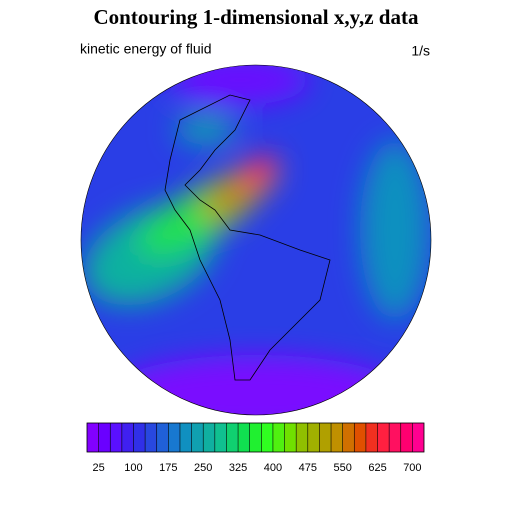 The height and width of the screenshot is (512, 512). What do you see at coordinates (146, 49) in the screenshot?
I see `left-string: kinetic energy of fluid` at bounding box center [146, 49].